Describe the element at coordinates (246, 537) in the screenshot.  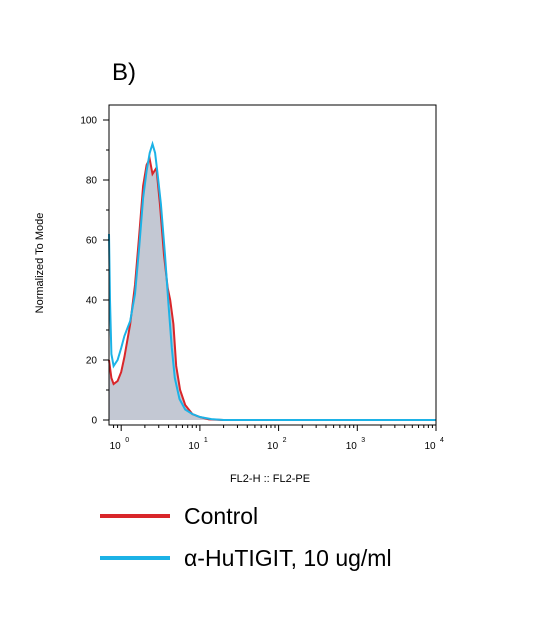
I see `legend: Control α-HuTIGIT, 10 ug/ml` at that location.